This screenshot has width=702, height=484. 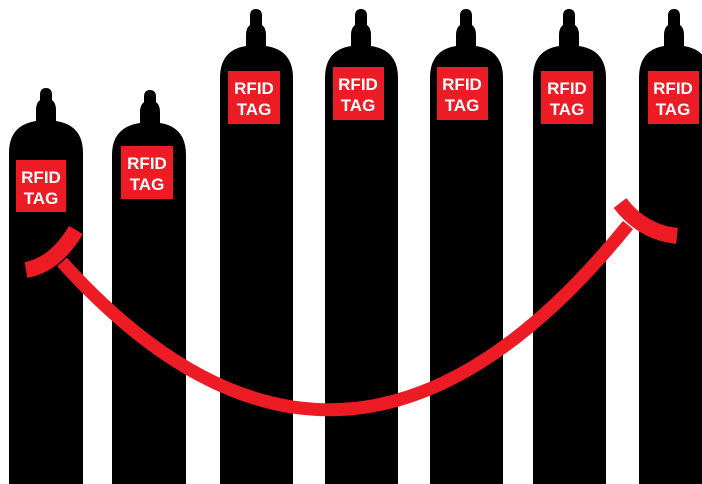 What do you see at coordinates (673, 88) in the screenshot?
I see `rfid-tag-7-line1: RFID` at bounding box center [673, 88].